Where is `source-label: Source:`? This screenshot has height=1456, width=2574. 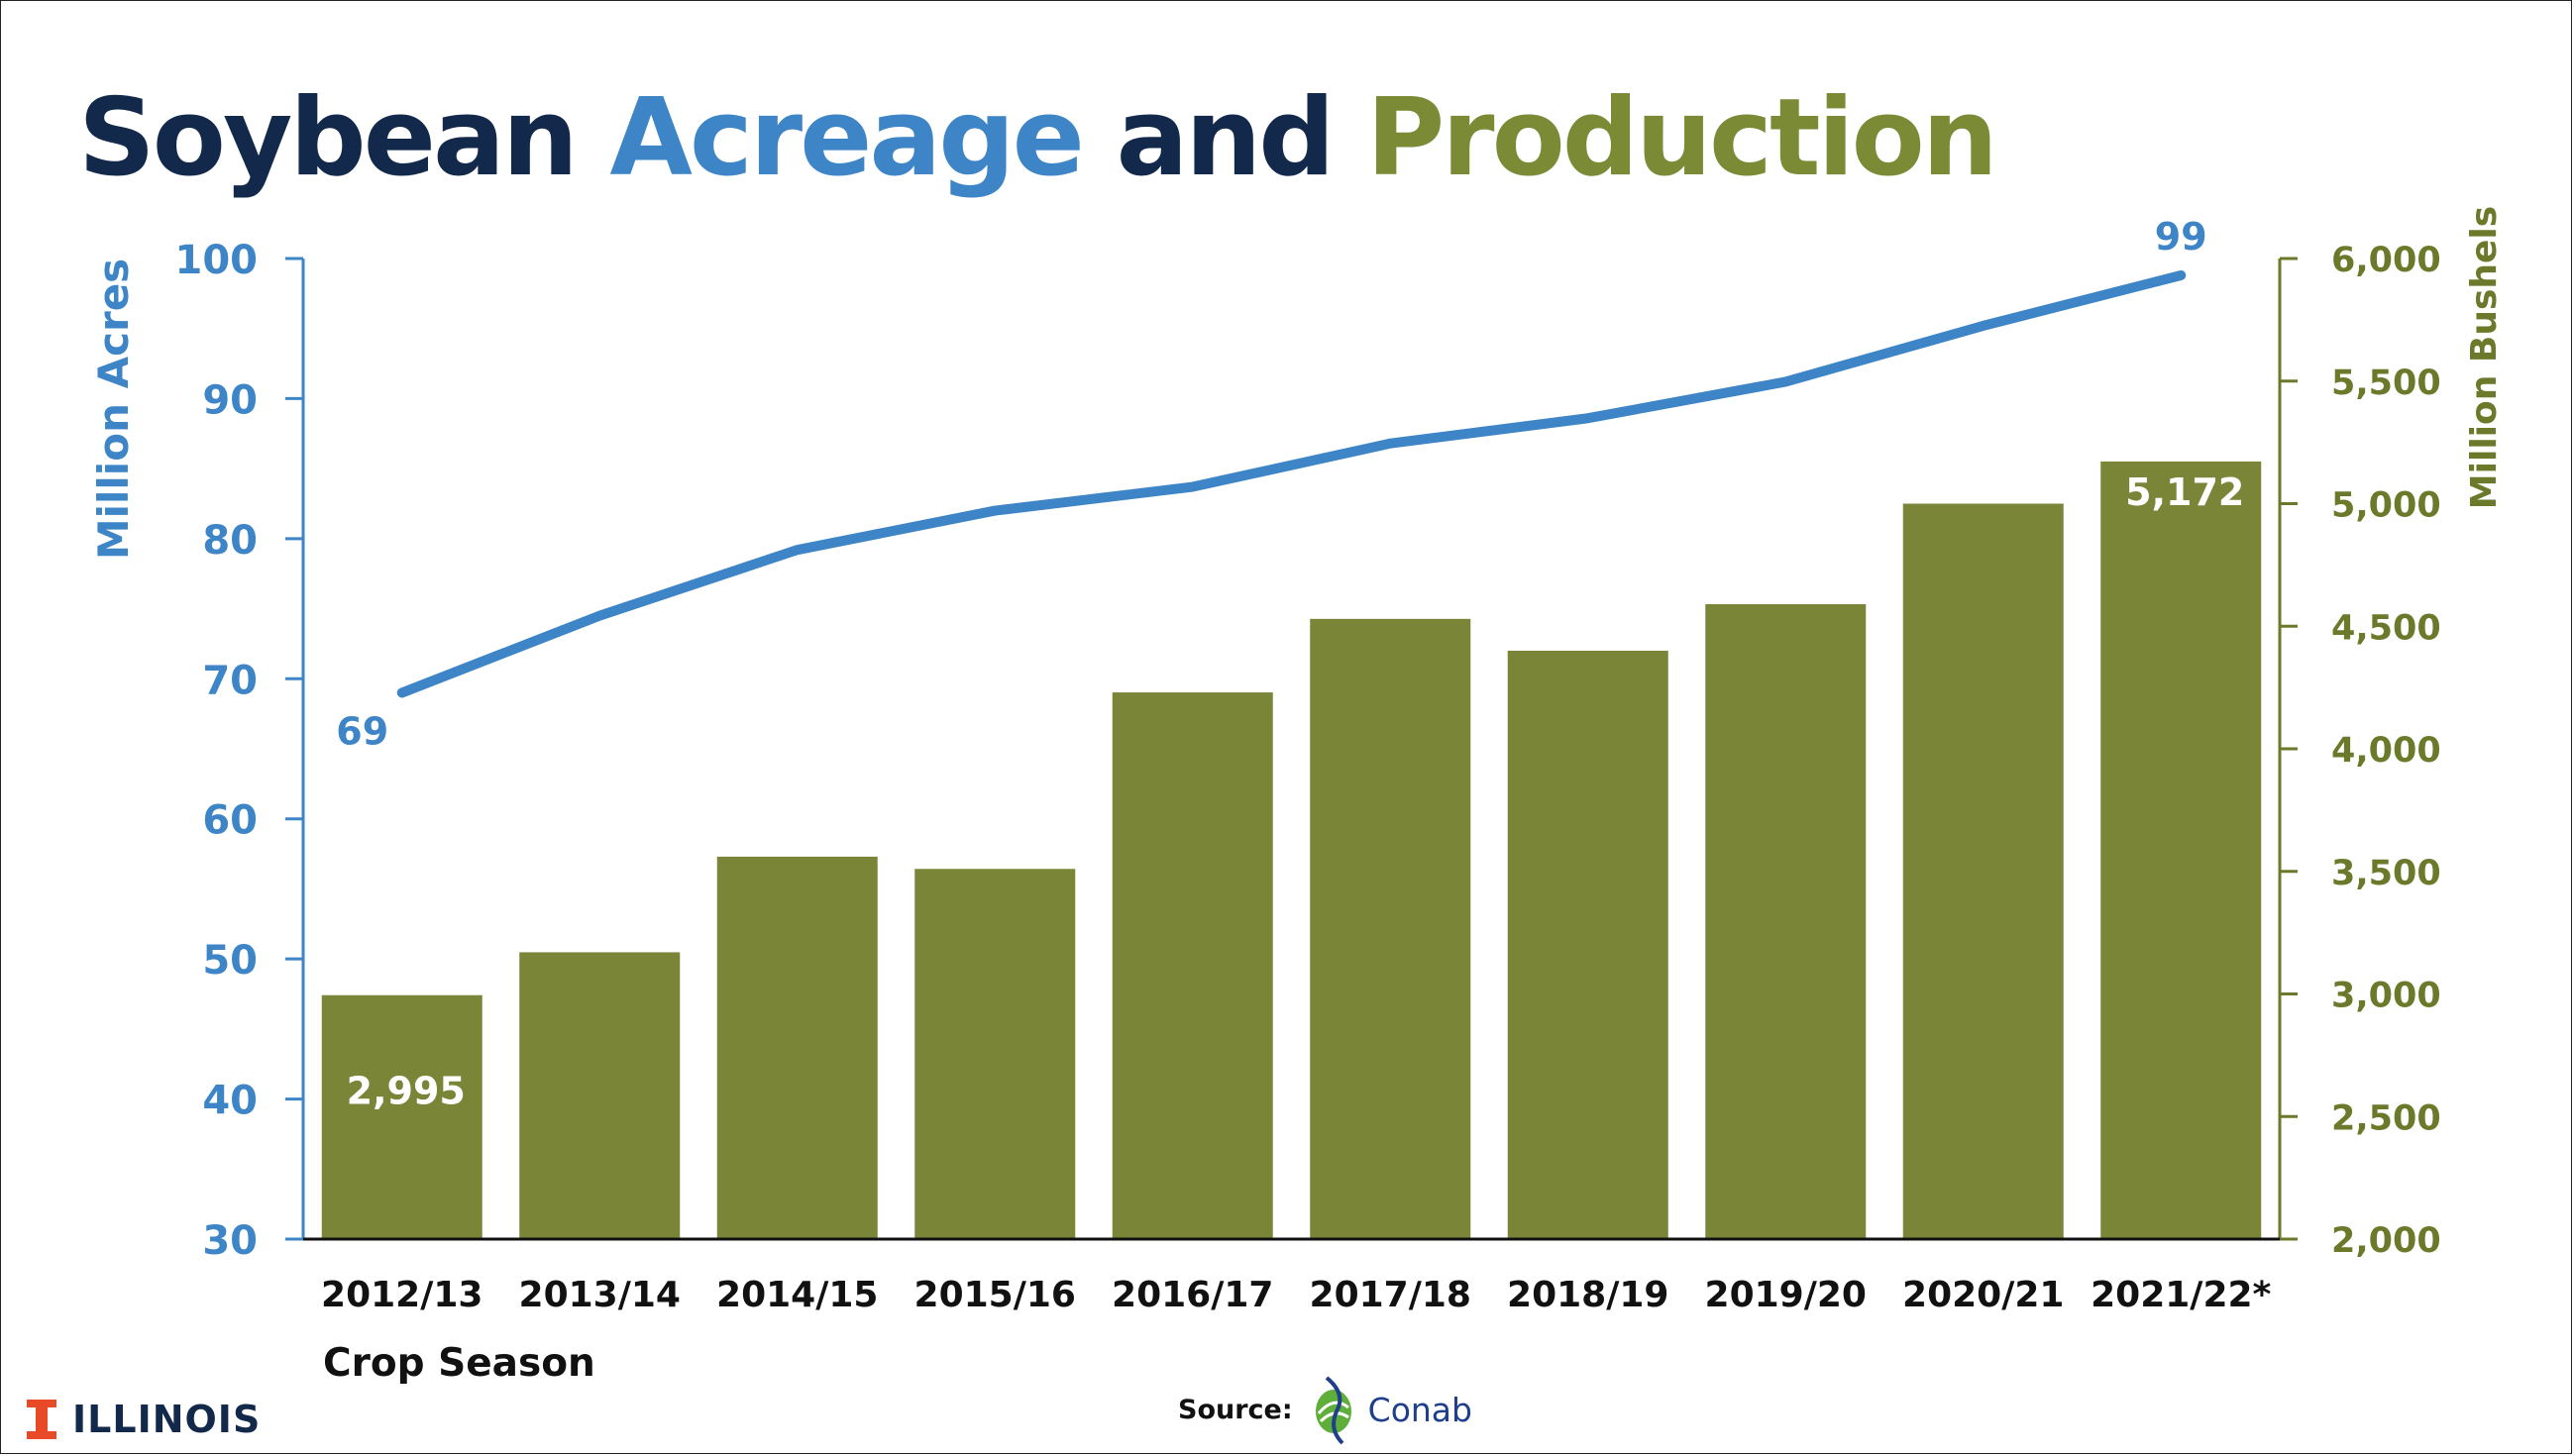
source-label: Source: is located at coordinates (1235, 1409).